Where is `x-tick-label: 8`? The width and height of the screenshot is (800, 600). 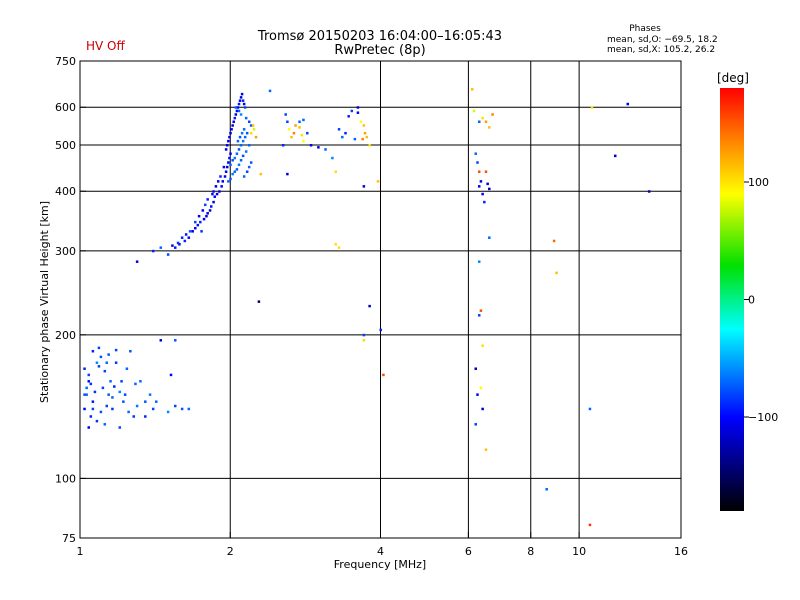 x-tick-label: 8 is located at coordinates (530, 551).